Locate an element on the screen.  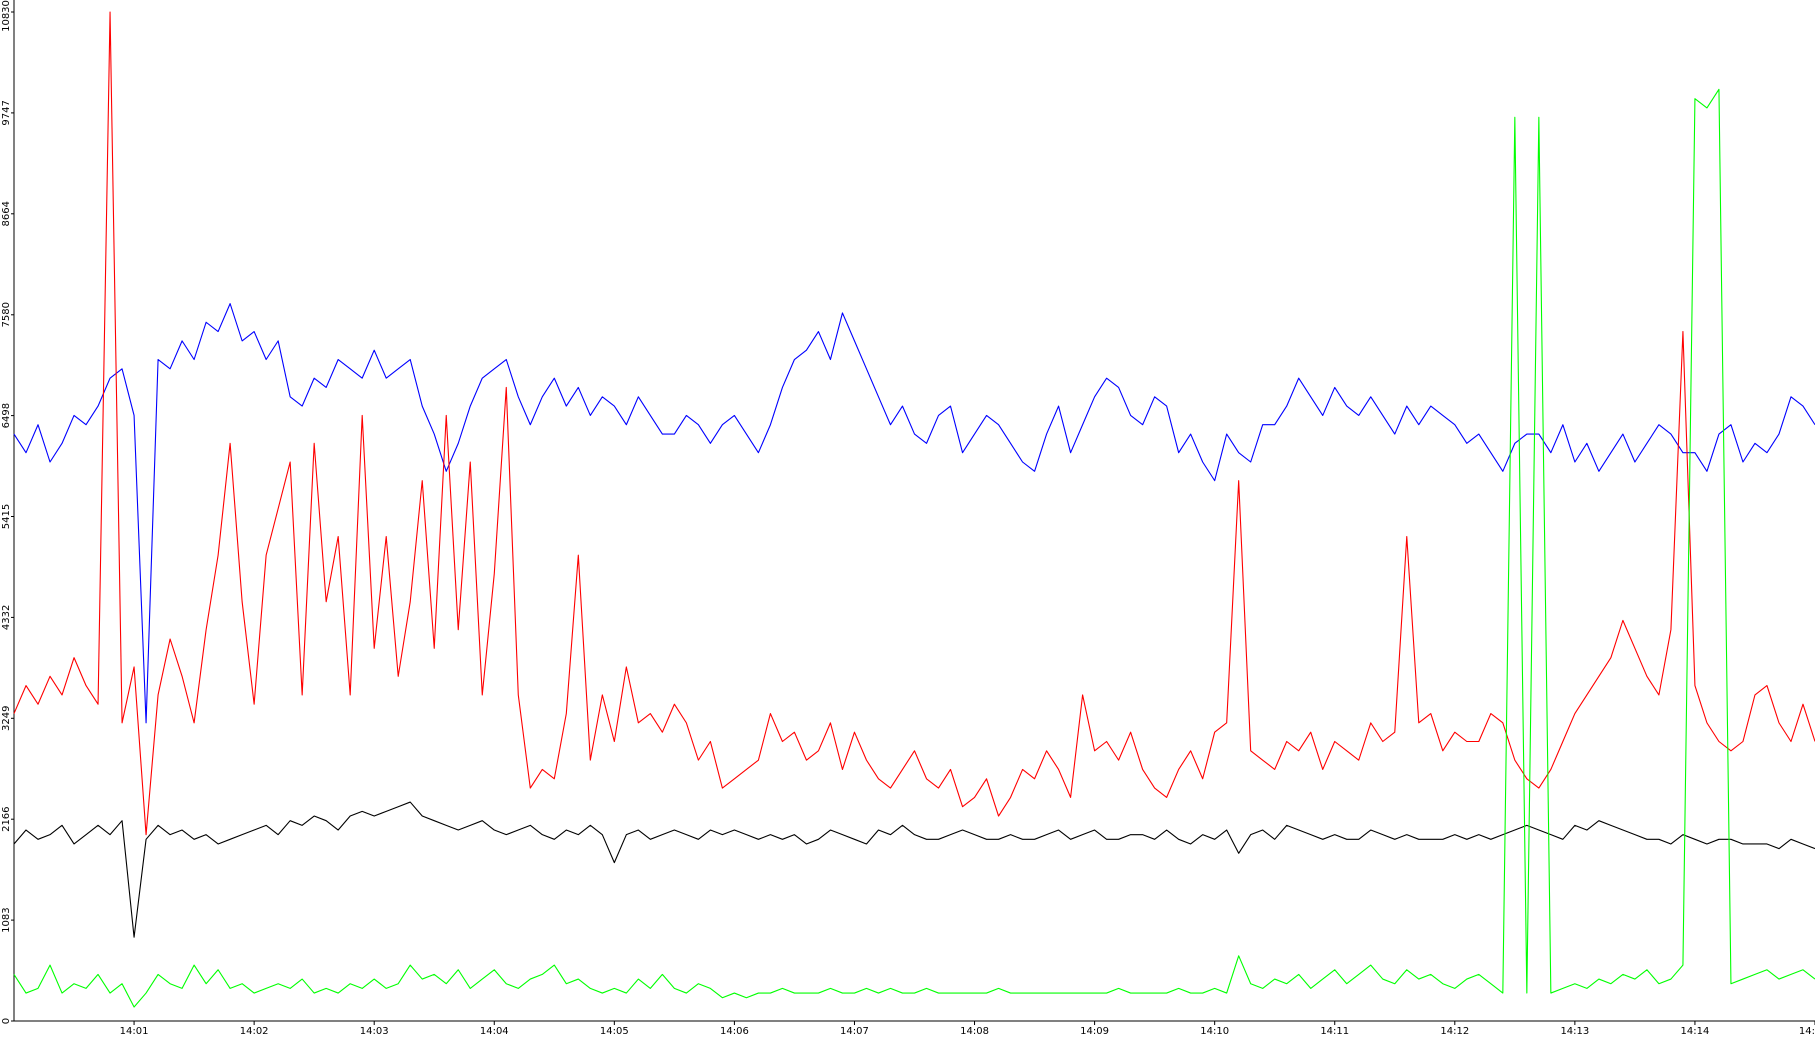
y-tick-label: 0 is located at coordinates (6, 1021).